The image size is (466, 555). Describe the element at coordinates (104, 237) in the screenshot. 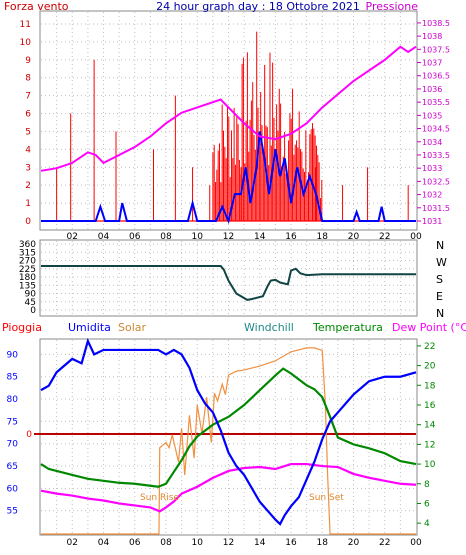

I see `top-x-tick-label: 04` at that location.